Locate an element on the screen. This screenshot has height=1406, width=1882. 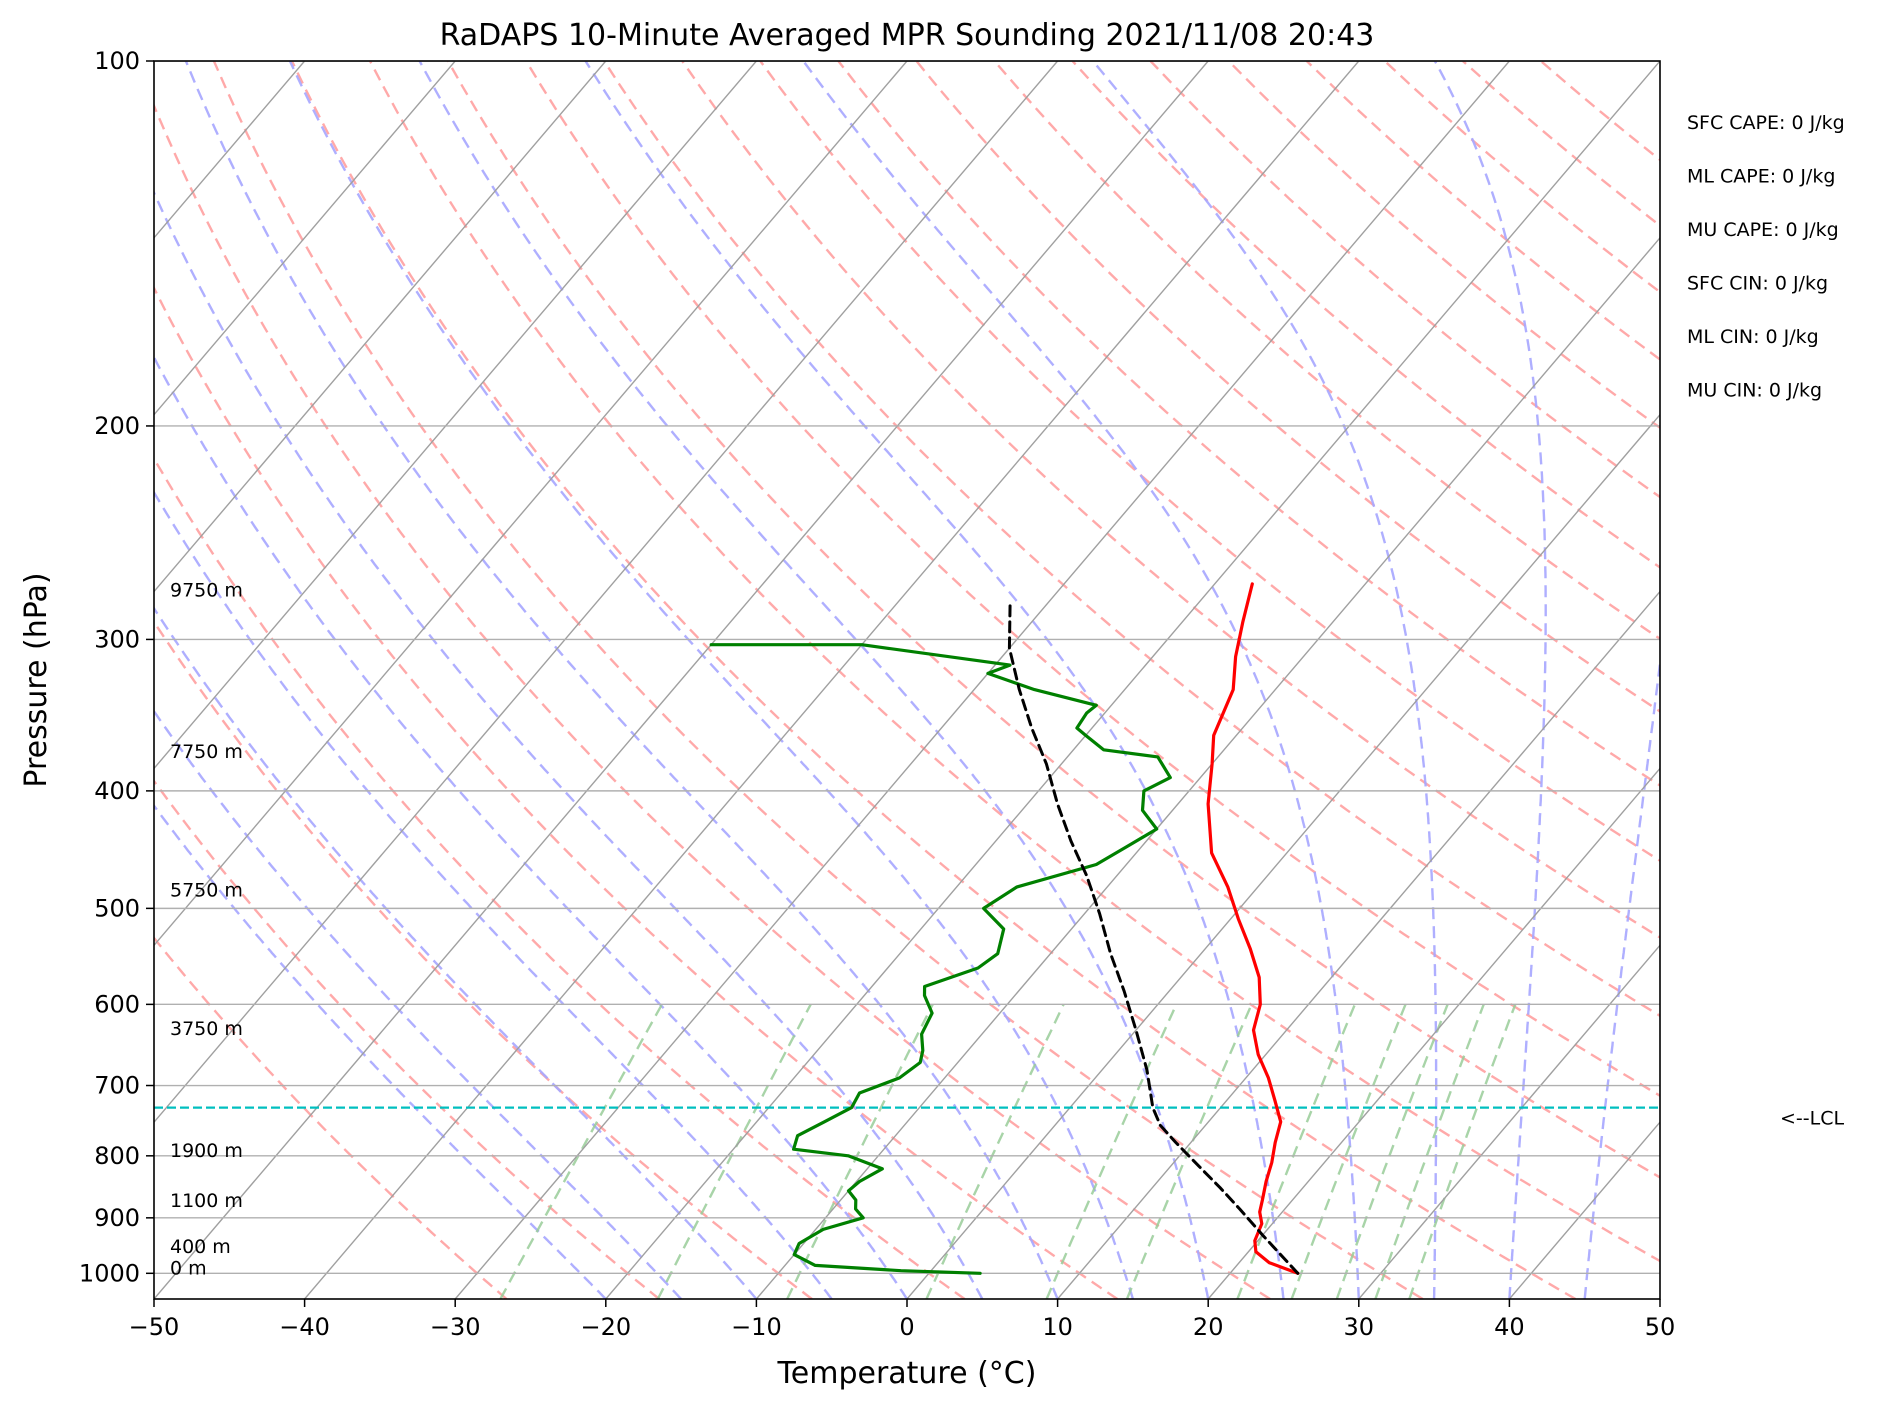
x-tick-label: −40 is located at coordinates (304, 1327).